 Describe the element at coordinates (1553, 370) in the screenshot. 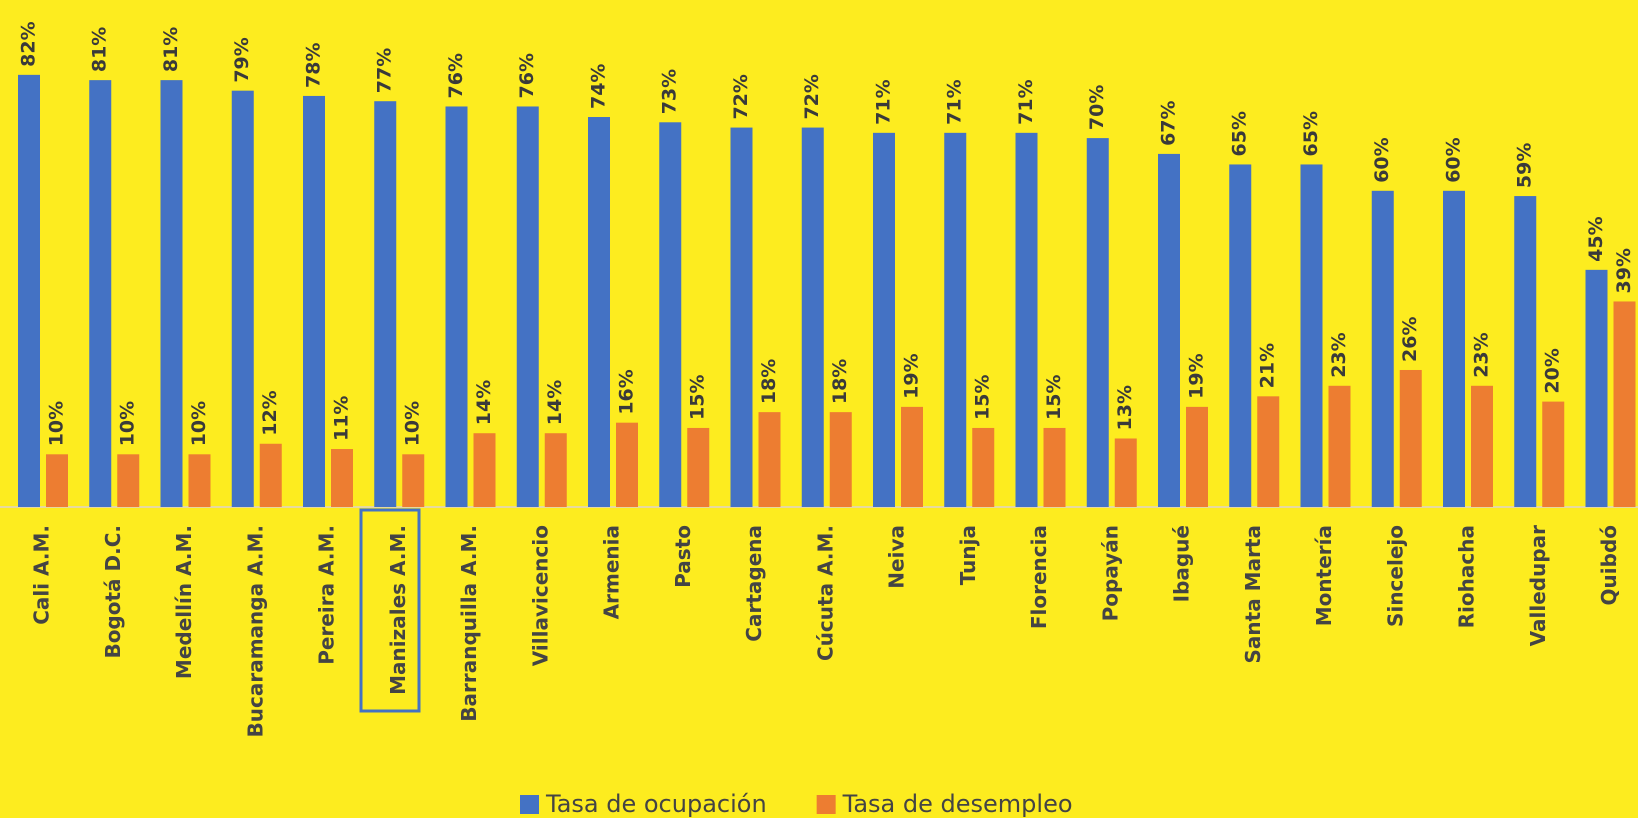

I see `value-label: 20%` at that location.